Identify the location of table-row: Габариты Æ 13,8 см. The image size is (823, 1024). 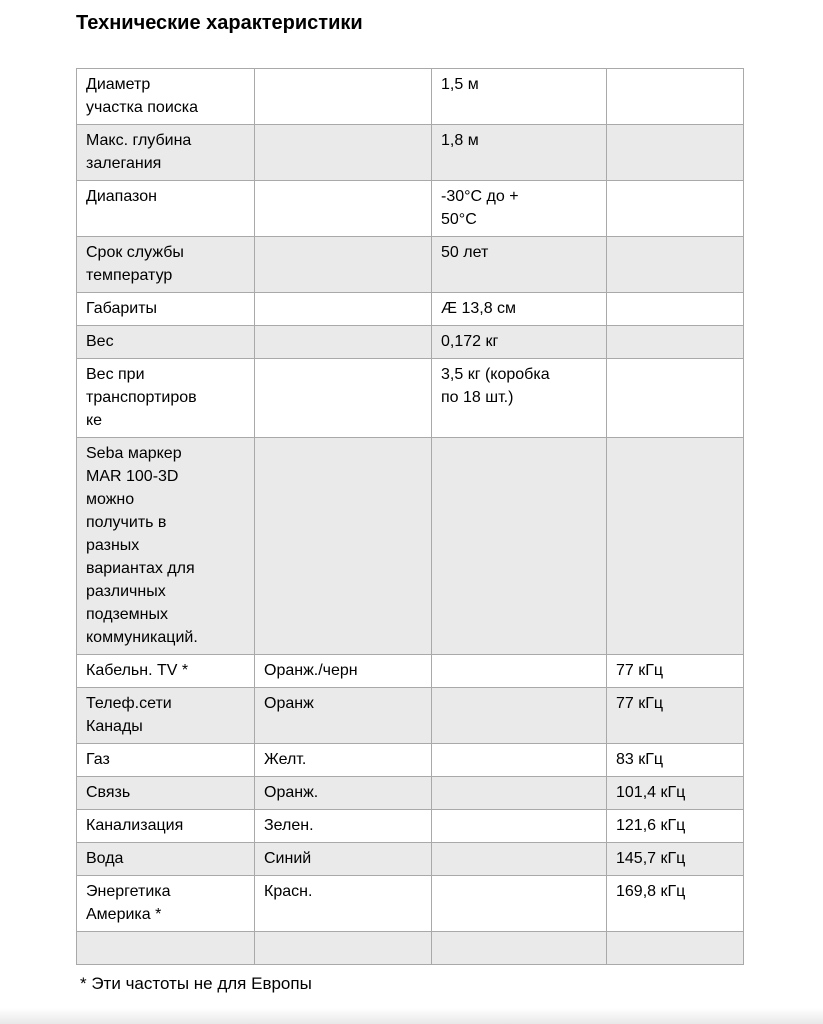
(410, 309).